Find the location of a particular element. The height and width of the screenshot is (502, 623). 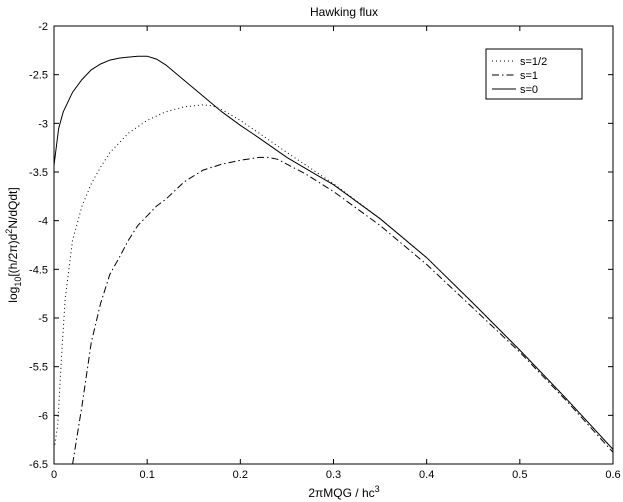

y-tick-label: -5.5 is located at coordinates (38, 368).